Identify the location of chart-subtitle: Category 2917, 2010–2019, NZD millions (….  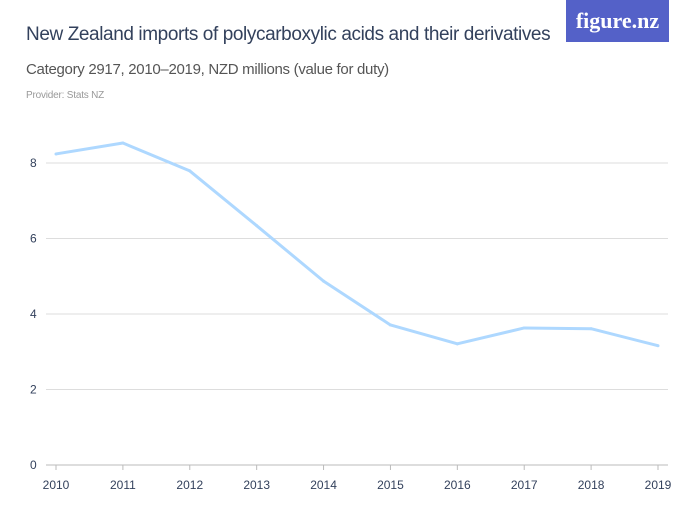
(207, 69).